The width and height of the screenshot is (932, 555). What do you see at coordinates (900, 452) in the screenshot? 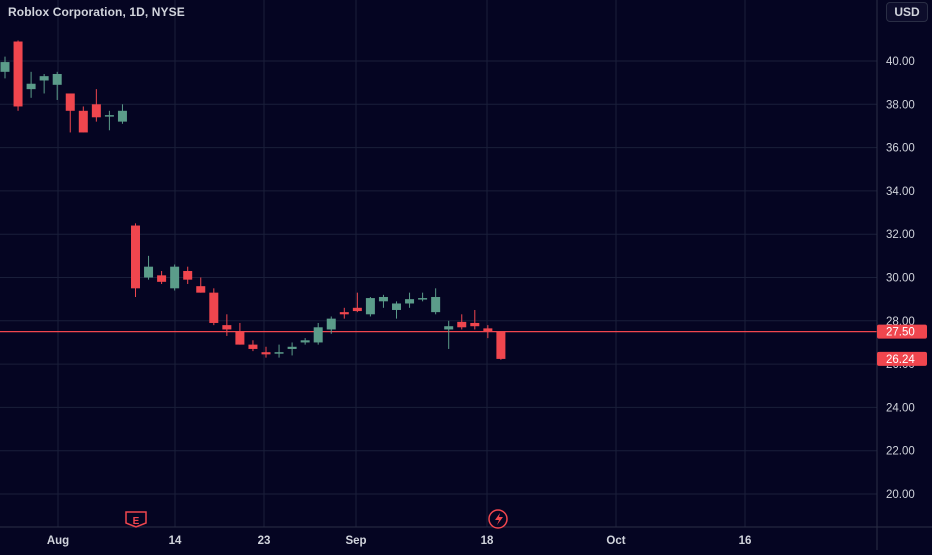
I see `y-tick-label: 22.00` at bounding box center [900, 452].